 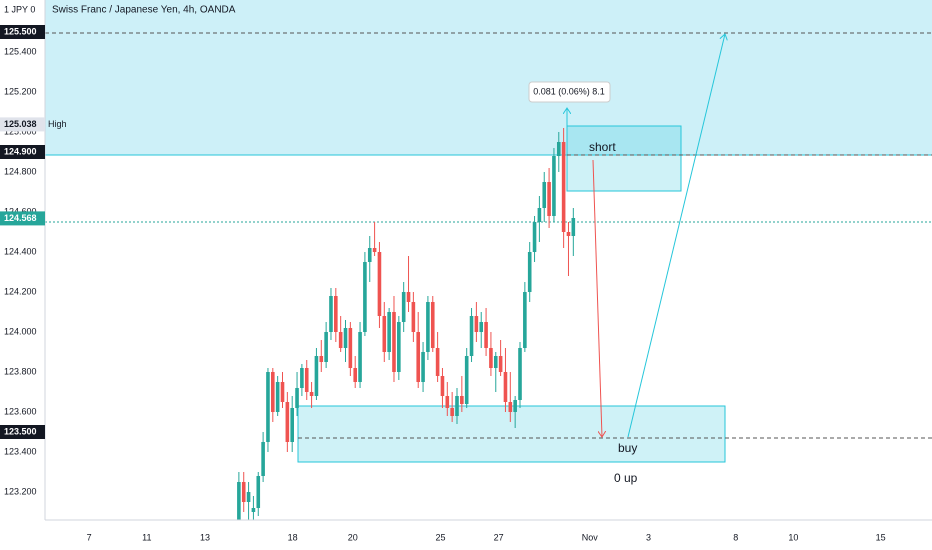 I want to click on measure-label: 0.081 (0.06%) 8.1, so click(x=569, y=91).